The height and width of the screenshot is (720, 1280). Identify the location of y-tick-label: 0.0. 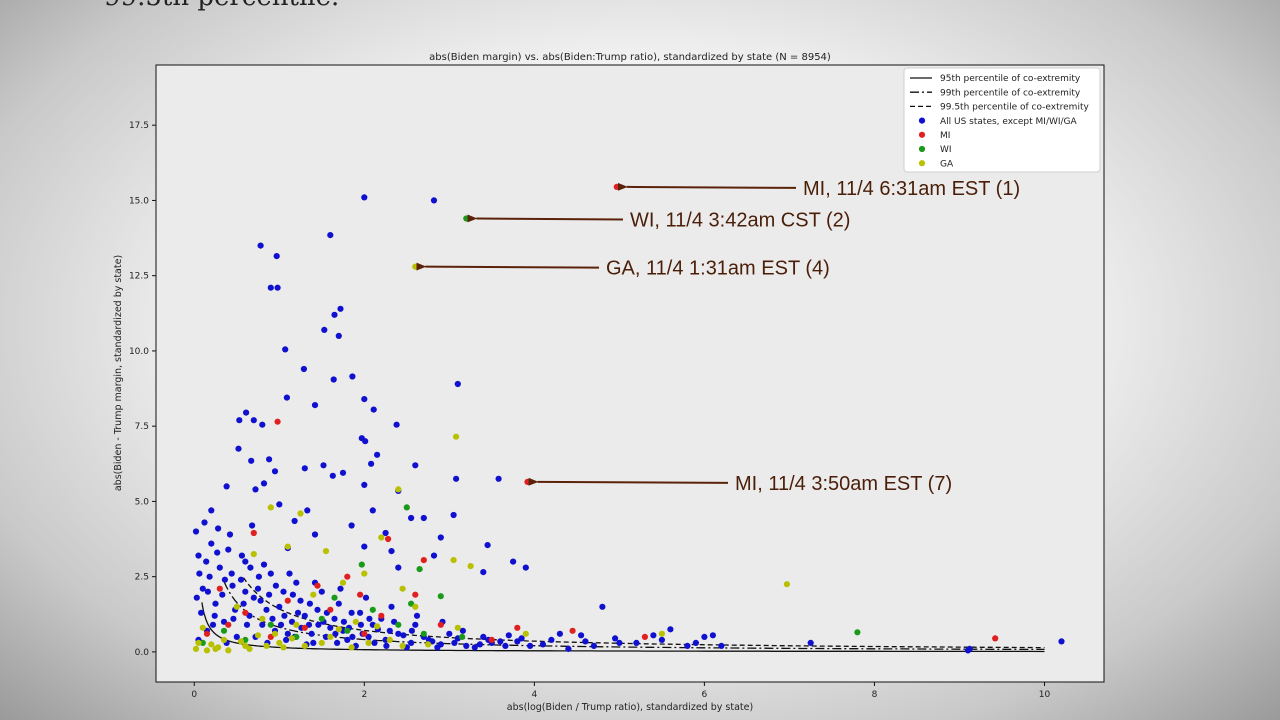
(142, 653).